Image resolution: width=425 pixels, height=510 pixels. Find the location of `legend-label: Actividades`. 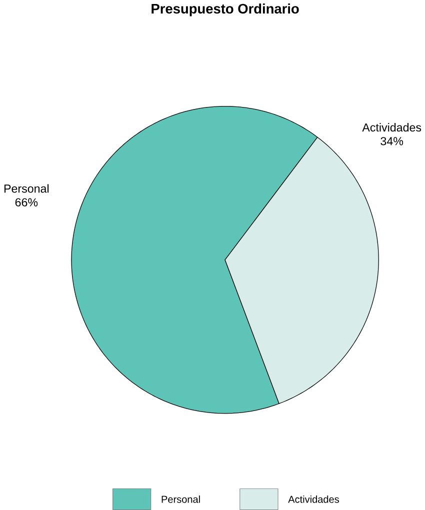

legend-label: Actividades is located at coordinates (313, 499).